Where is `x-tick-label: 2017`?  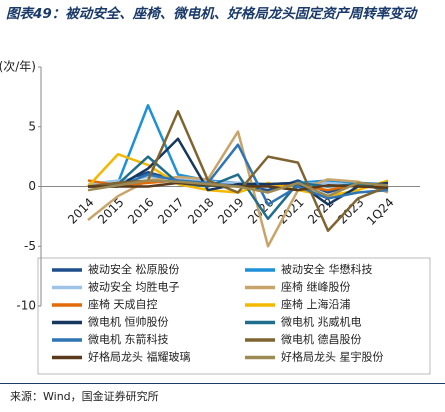
x-tick-label: 2017 is located at coordinates (170, 210).